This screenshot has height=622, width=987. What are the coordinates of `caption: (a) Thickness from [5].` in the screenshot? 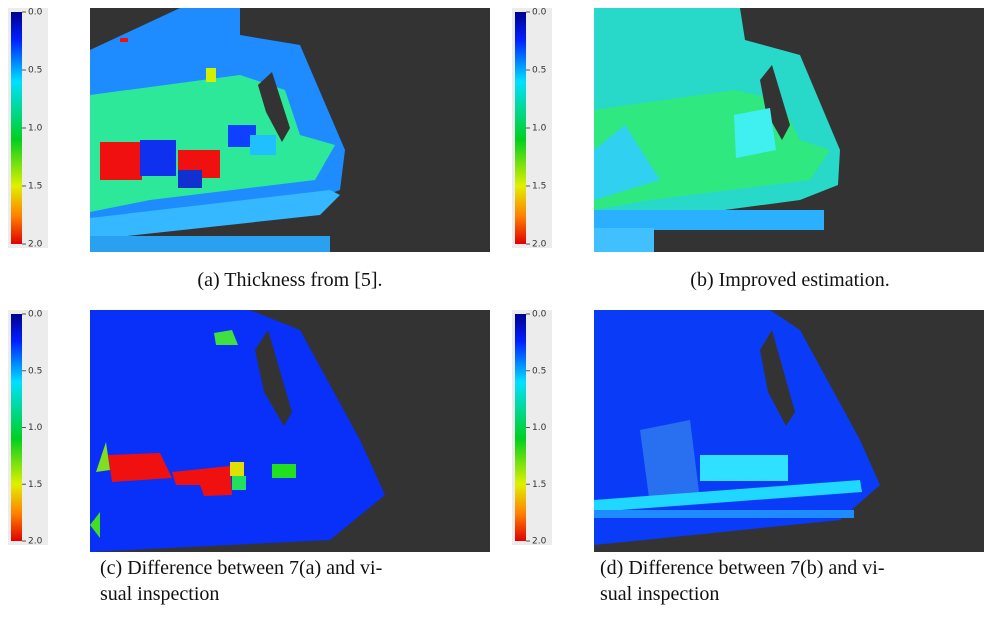 It's located at (289, 280).